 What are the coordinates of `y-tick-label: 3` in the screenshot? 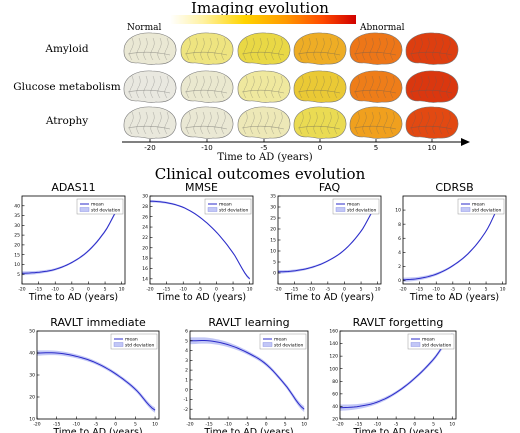 It's located at (186, 361).